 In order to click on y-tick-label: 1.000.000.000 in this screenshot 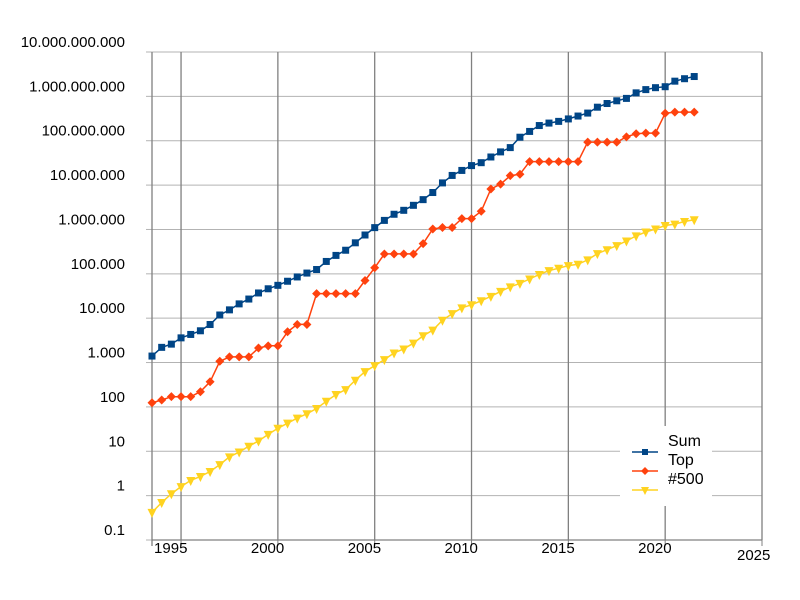, I will do `click(77, 86)`.